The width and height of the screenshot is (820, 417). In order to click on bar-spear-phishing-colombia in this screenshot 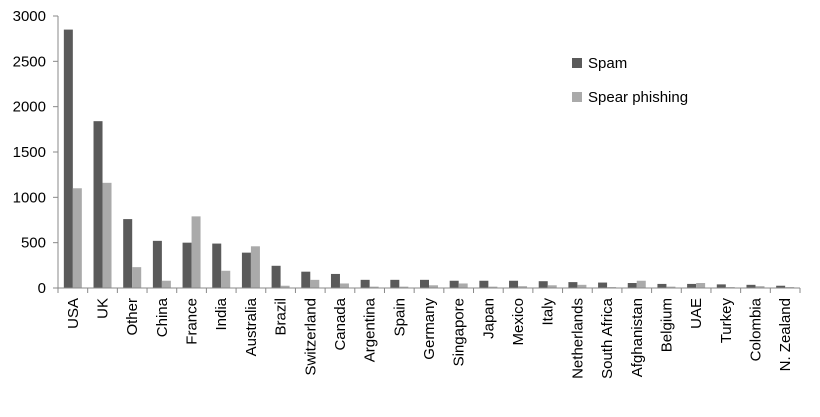, I will do `click(760, 287)`.